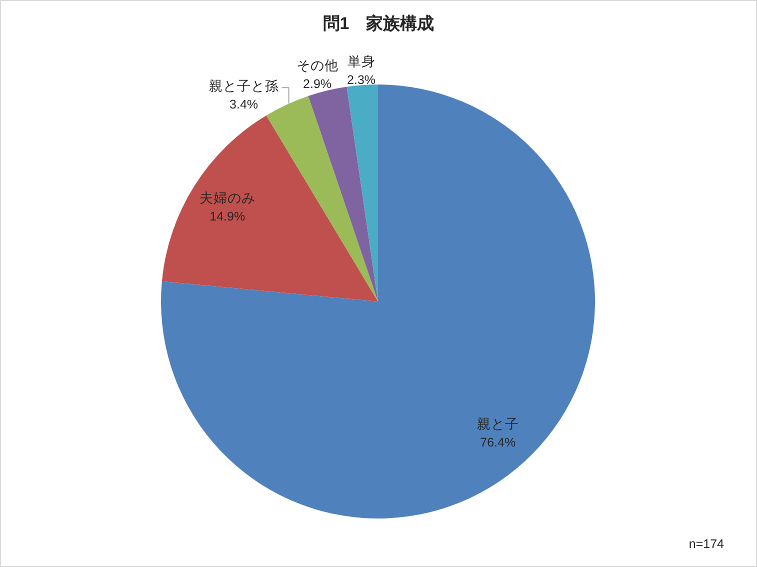  What do you see at coordinates (317, 65) in the screenshot?
I see `slice-label: その他` at bounding box center [317, 65].